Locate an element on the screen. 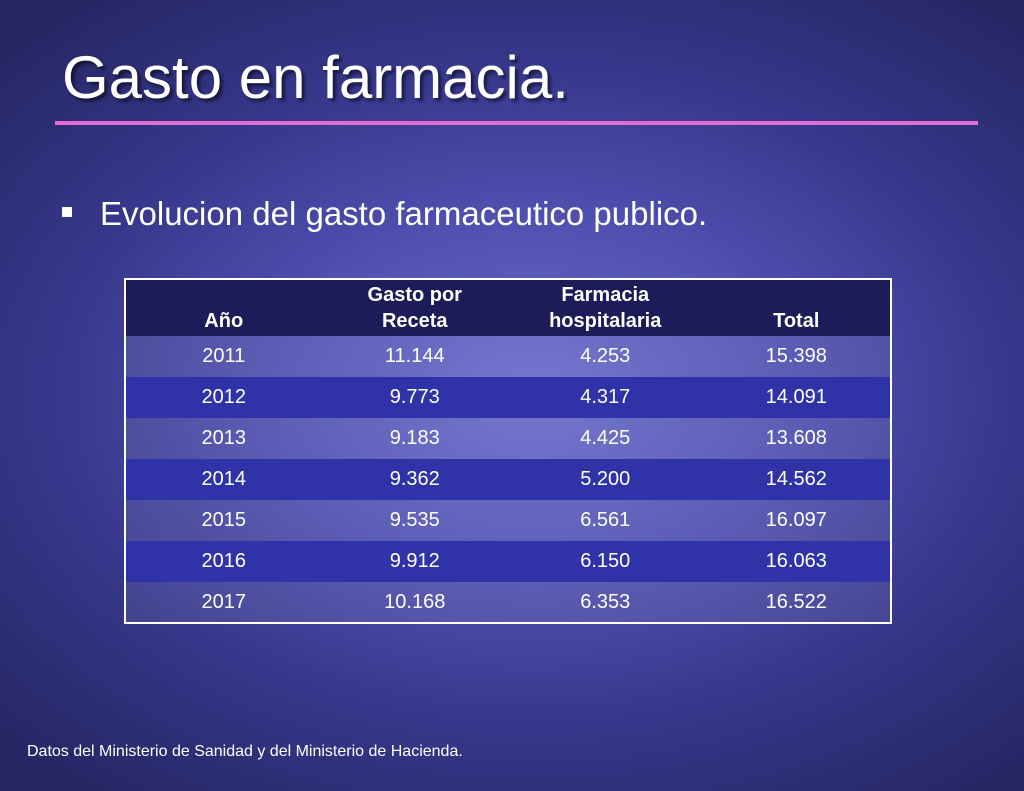  cell-hospital: 4.317 is located at coordinates (605, 397).